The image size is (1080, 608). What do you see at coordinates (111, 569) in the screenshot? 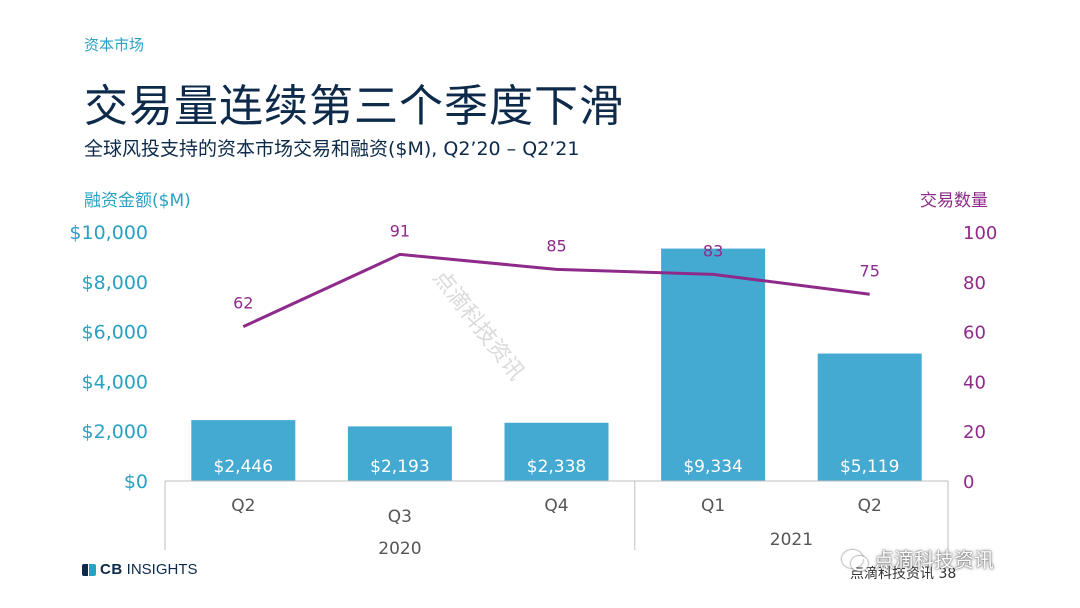
I see `brand-prefix: CB` at bounding box center [111, 569].